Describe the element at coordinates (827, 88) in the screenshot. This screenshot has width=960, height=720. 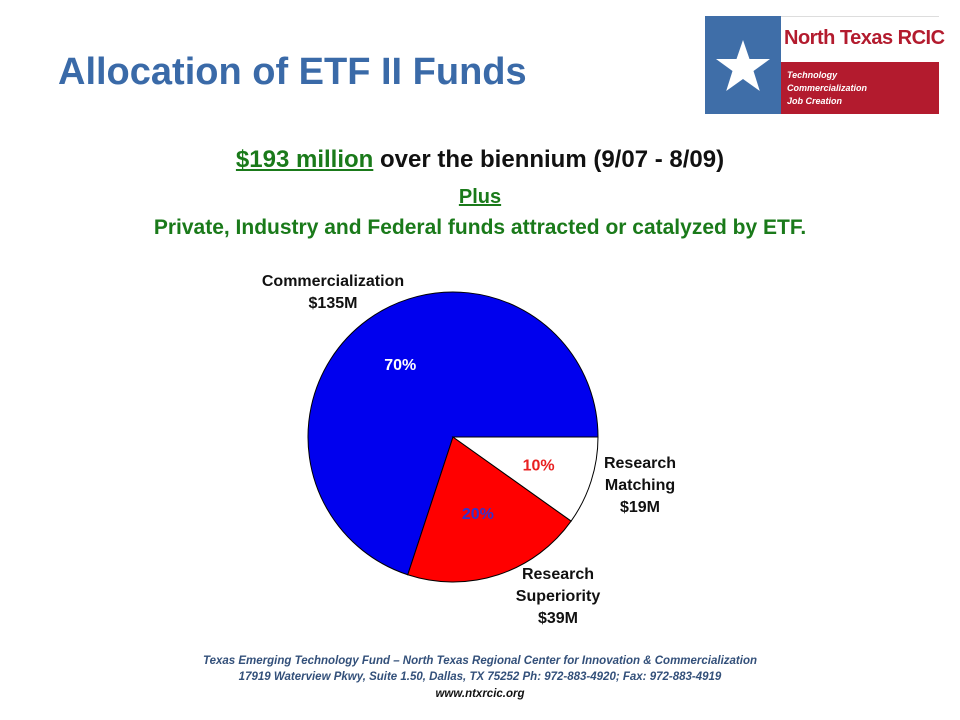
I see `logo-tagline-2: Commercialization` at that location.